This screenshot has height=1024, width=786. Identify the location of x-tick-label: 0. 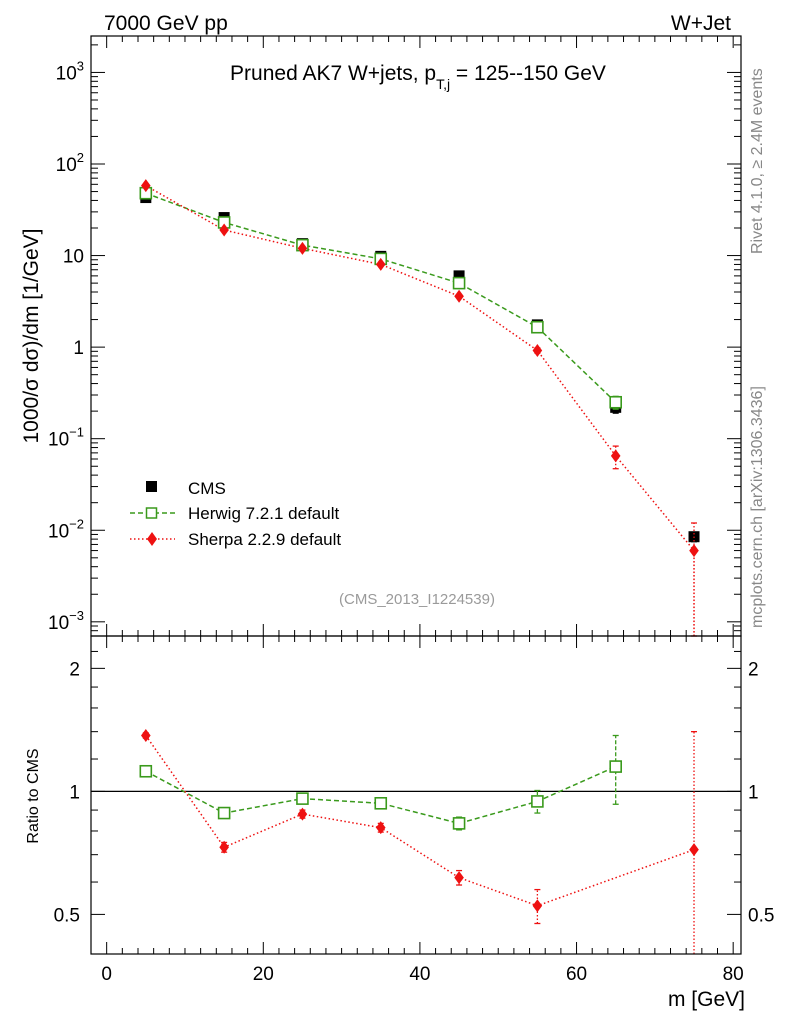
(106, 974).